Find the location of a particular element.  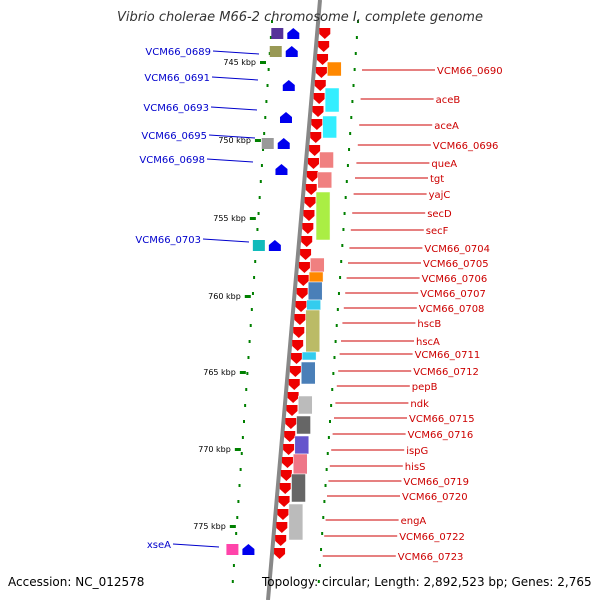

forward-gene-label: VCM66_0720 is located at coordinates (435, 497).